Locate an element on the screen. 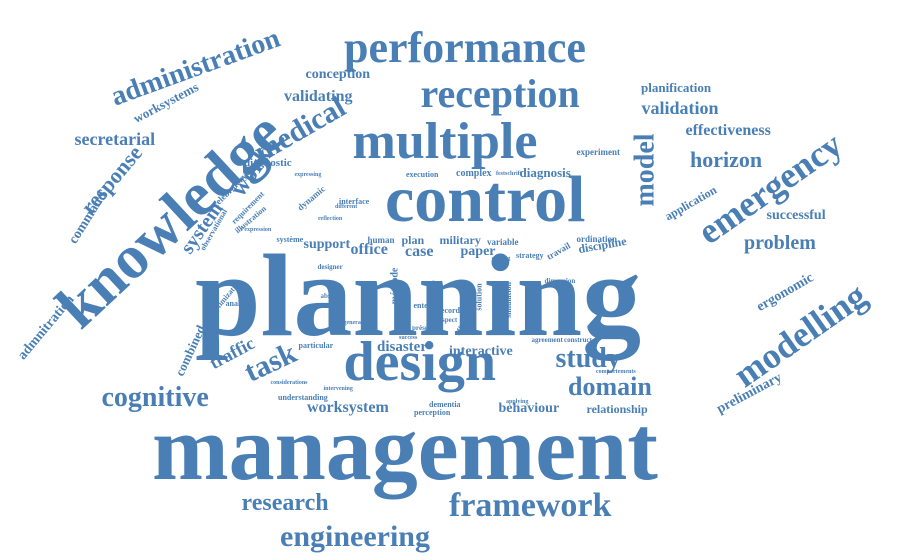 The width and height of the screenshot is (900, 560). word-research: research is located at coordinates (285, 503).